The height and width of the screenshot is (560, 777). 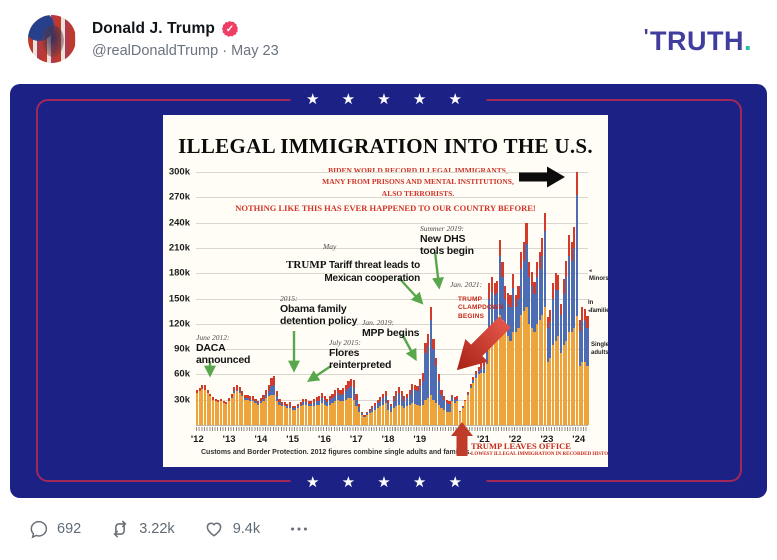 I want to click on author-name: Donald J. Trump, so click(x=153, y=28).